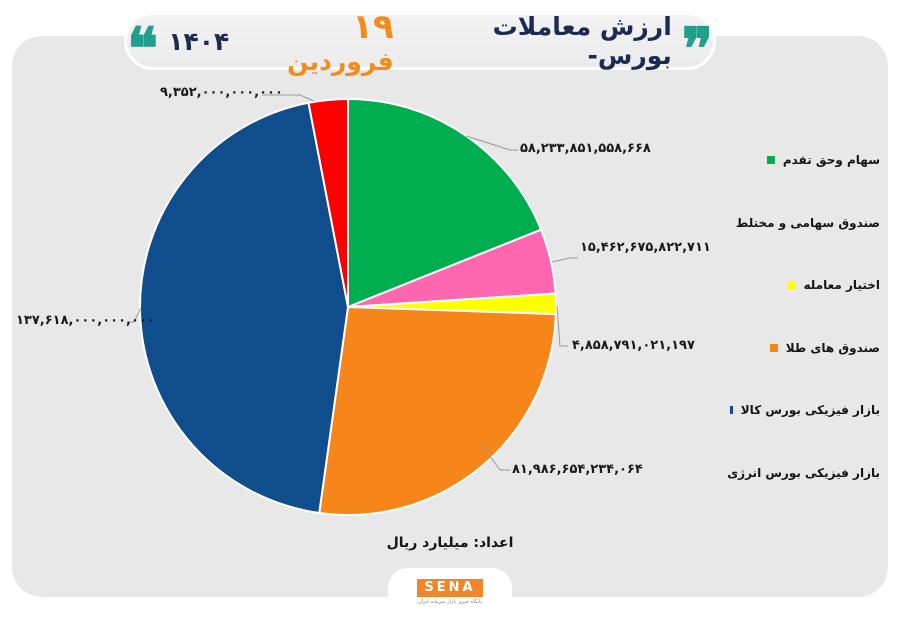  I want to click on legend-item-options: اختیار معامله, so click(805, 285).